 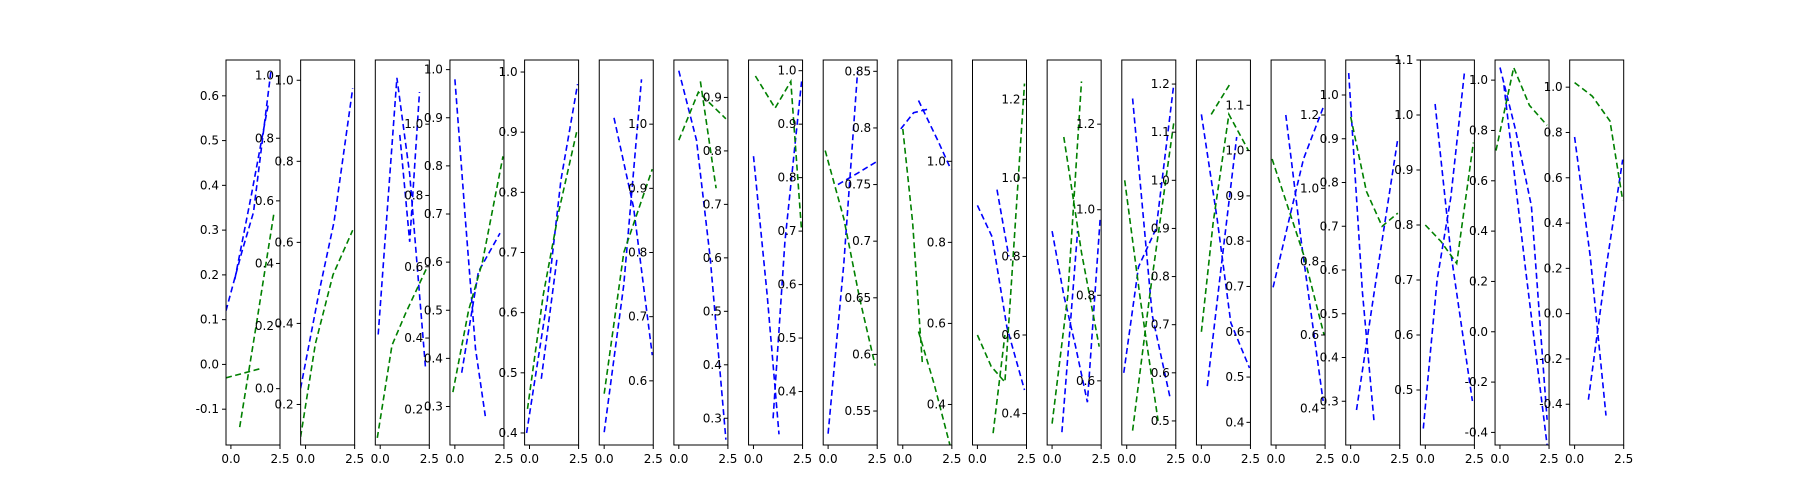 I want to click on y-tick-label: 0.2, so click(x=1478, y=281).